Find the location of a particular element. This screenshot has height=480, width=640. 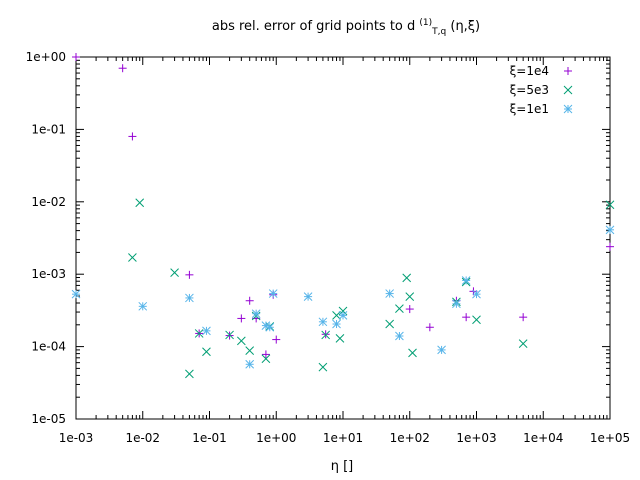

x-tick-label: 1e-03 is located at coordinates (76, 438).